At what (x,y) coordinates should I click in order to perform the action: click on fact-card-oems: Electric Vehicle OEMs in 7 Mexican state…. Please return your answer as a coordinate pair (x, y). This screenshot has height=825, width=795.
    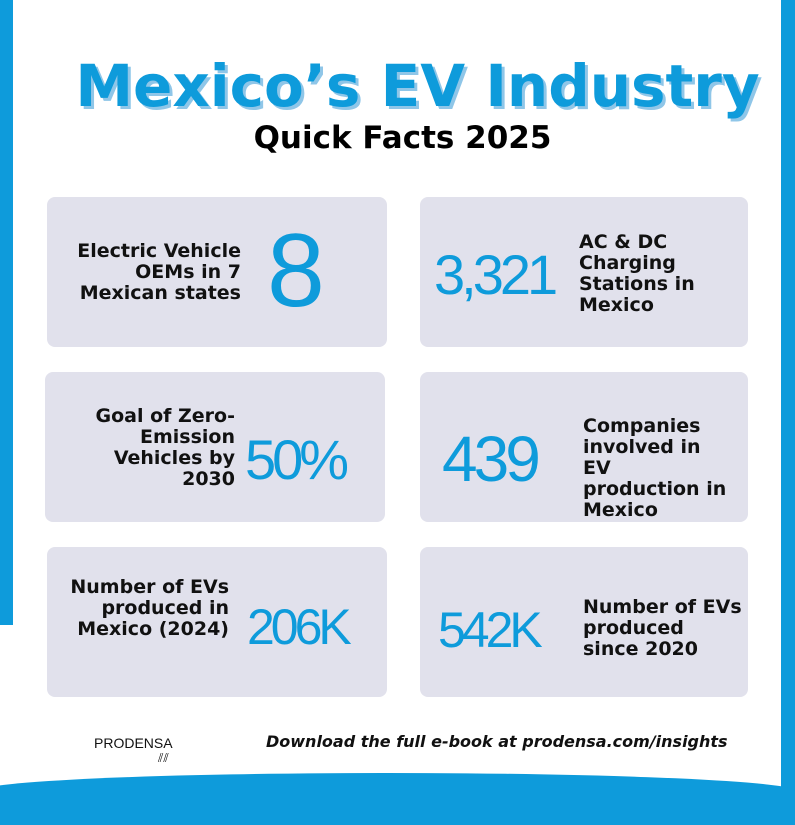
    Looking at the image, I should click on (217, 272).